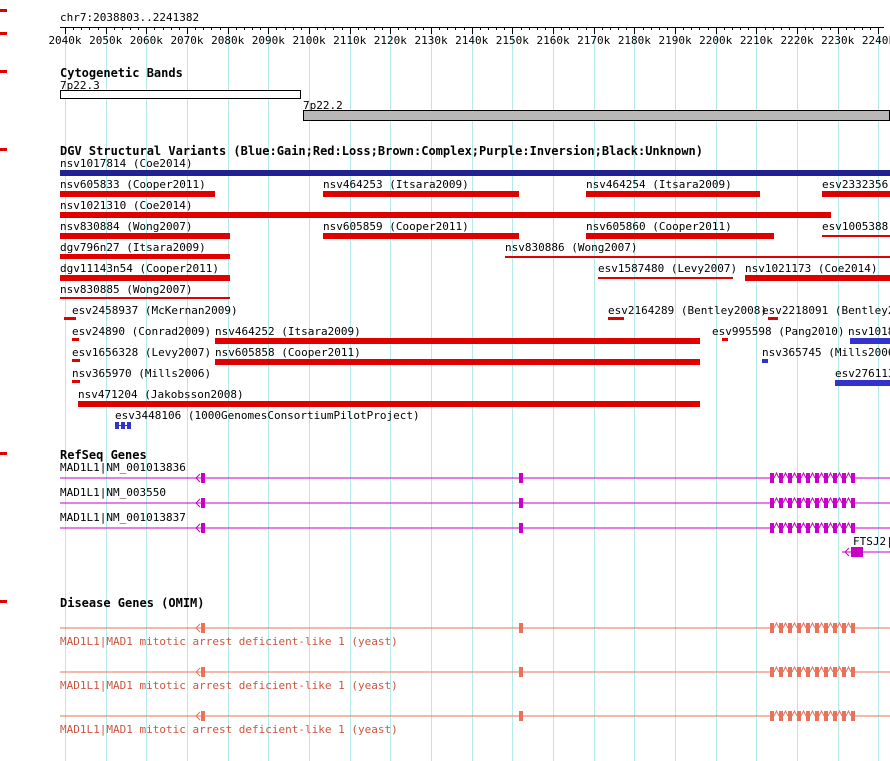  Describe the element at coordinates (139, 268) in the screenshot. I see `dgv-feature-label: dgv11143n54 (Cooper2011)` at that location.